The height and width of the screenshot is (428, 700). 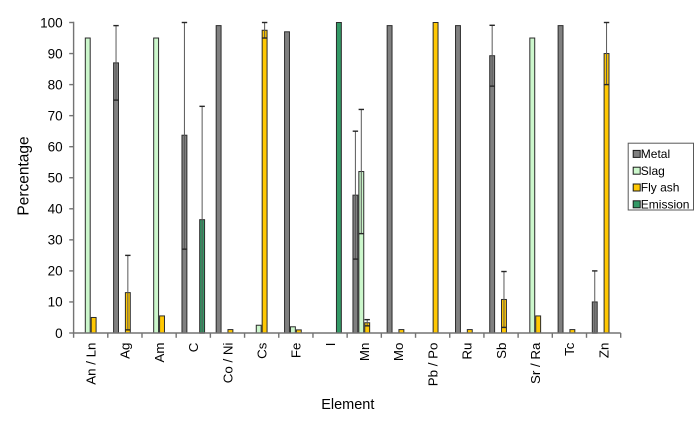 What do you see at coordinates (296, 351) in the screenshot?
I see `svg-text: Fe` at bounding box center [296, 351].